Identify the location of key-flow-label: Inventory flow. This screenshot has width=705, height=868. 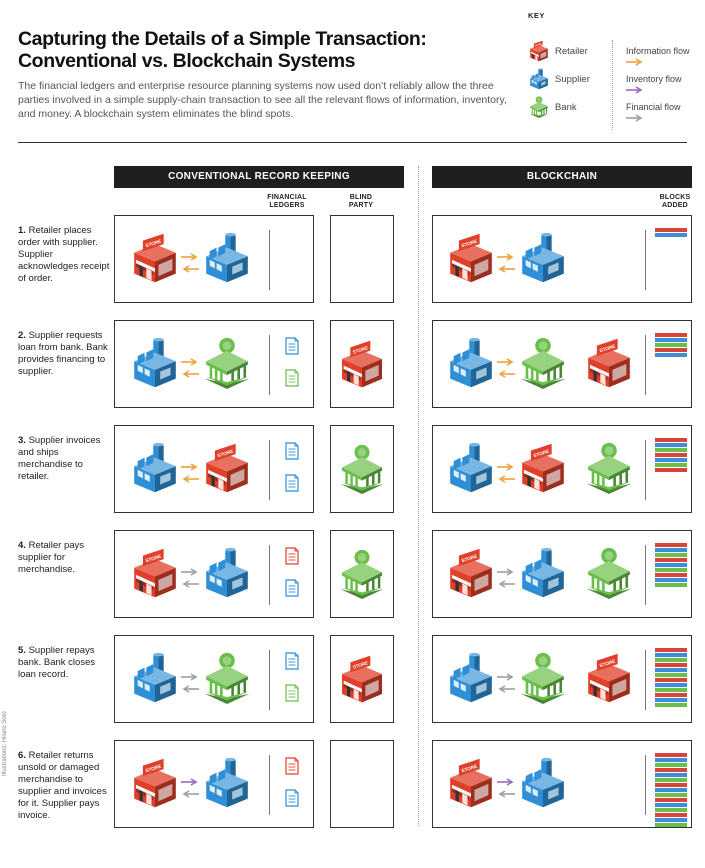
(654, 79).